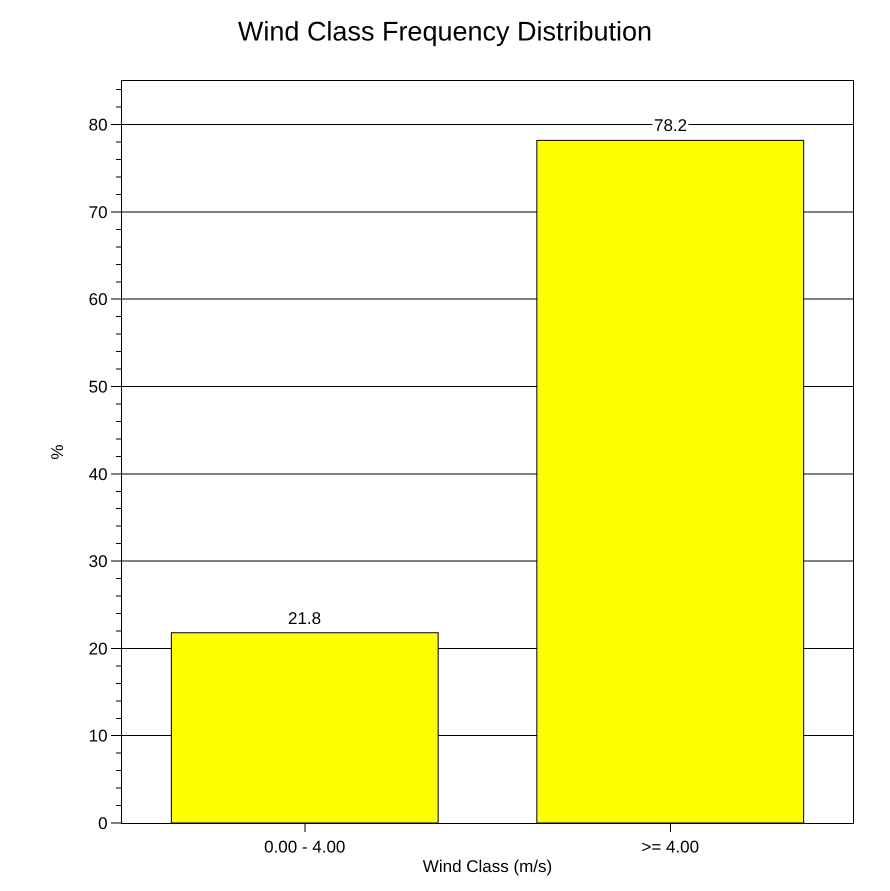 The image size is (890, 891). What do you see at coordinates (305, 618) in the screenshot?
I see `data-label: 21.8` at bounding box center [305, 618].